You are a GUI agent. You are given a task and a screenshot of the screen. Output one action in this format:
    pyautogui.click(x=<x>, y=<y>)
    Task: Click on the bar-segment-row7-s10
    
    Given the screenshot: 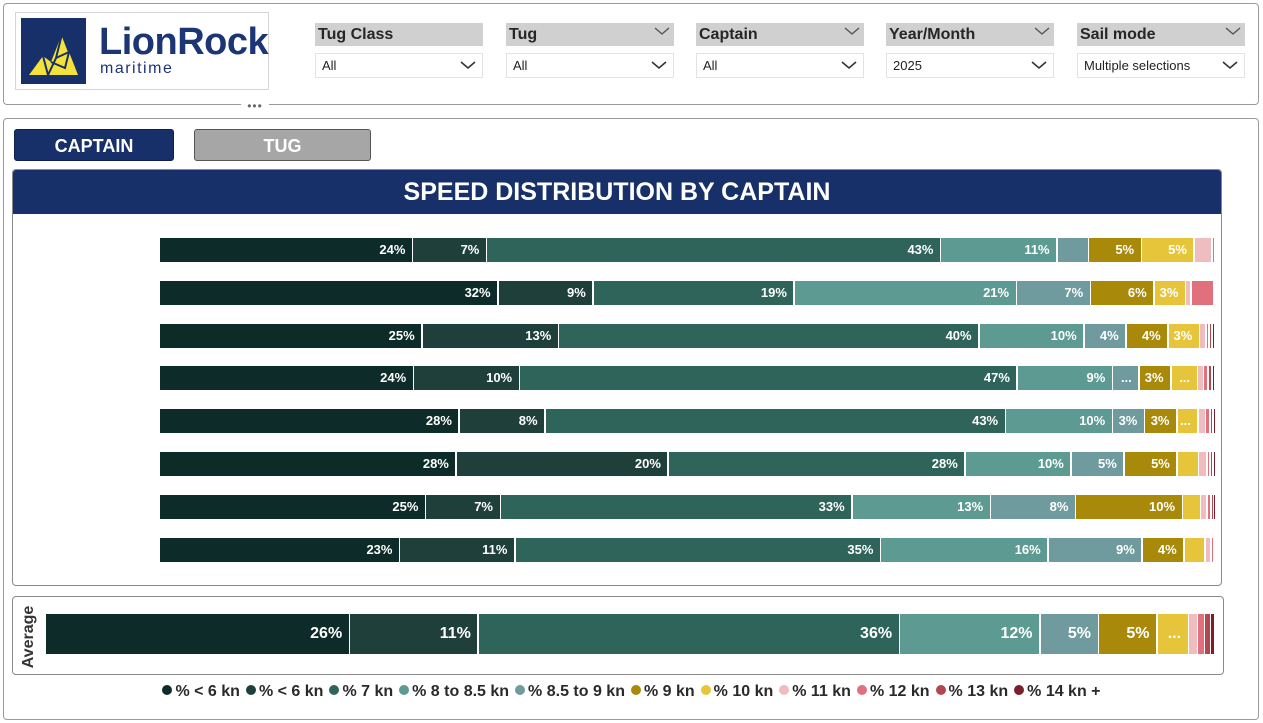 What is the action you would take?
    pyautogui.click(x=1212, y=506)
    